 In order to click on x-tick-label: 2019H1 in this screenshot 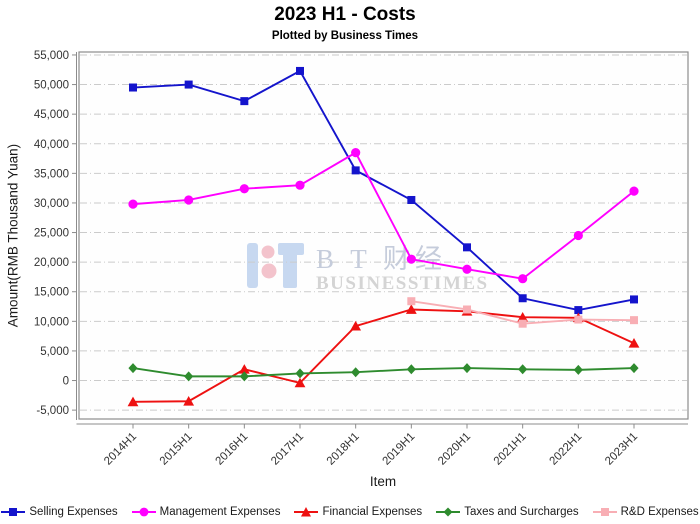, I will do `click(398, 449)`.